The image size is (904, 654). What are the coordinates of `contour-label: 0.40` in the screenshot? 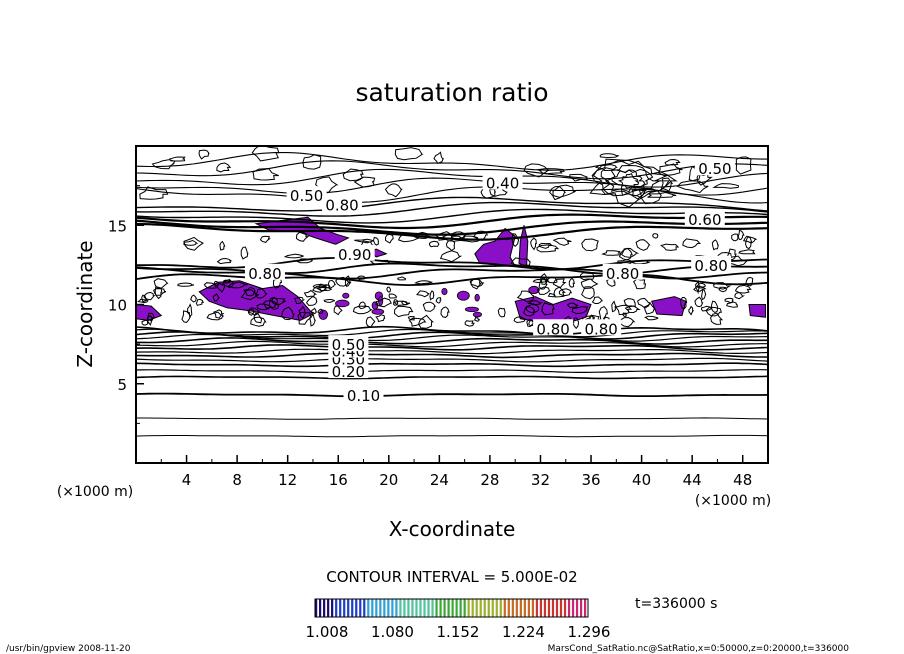 It's located at (502, 182).